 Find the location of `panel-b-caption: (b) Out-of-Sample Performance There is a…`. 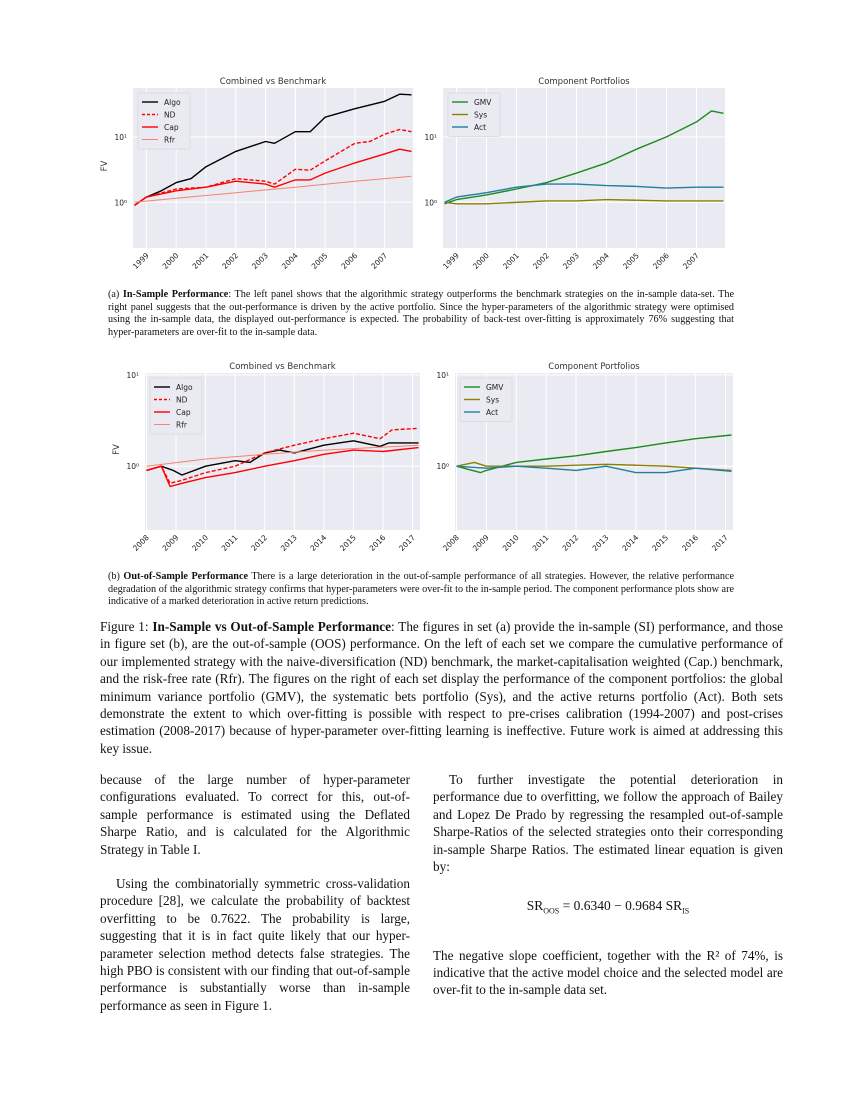

panel-b-caption: (b) Out-of-Sample Performance There is a… is located at coordinates (421, 590).